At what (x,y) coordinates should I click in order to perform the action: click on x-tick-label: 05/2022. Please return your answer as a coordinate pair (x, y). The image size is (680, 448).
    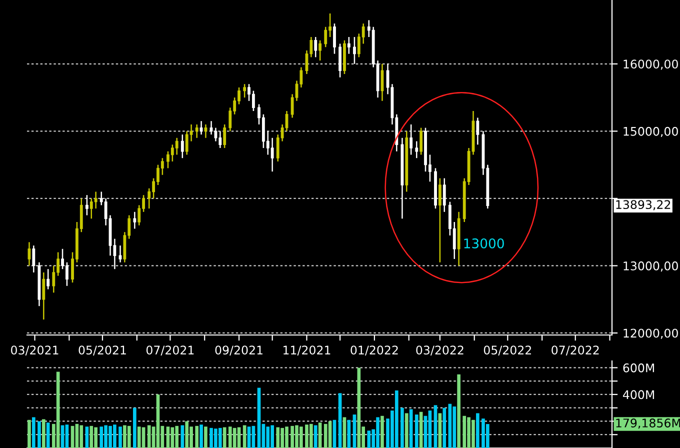
    Looking at the image, I should click on (507, 351).